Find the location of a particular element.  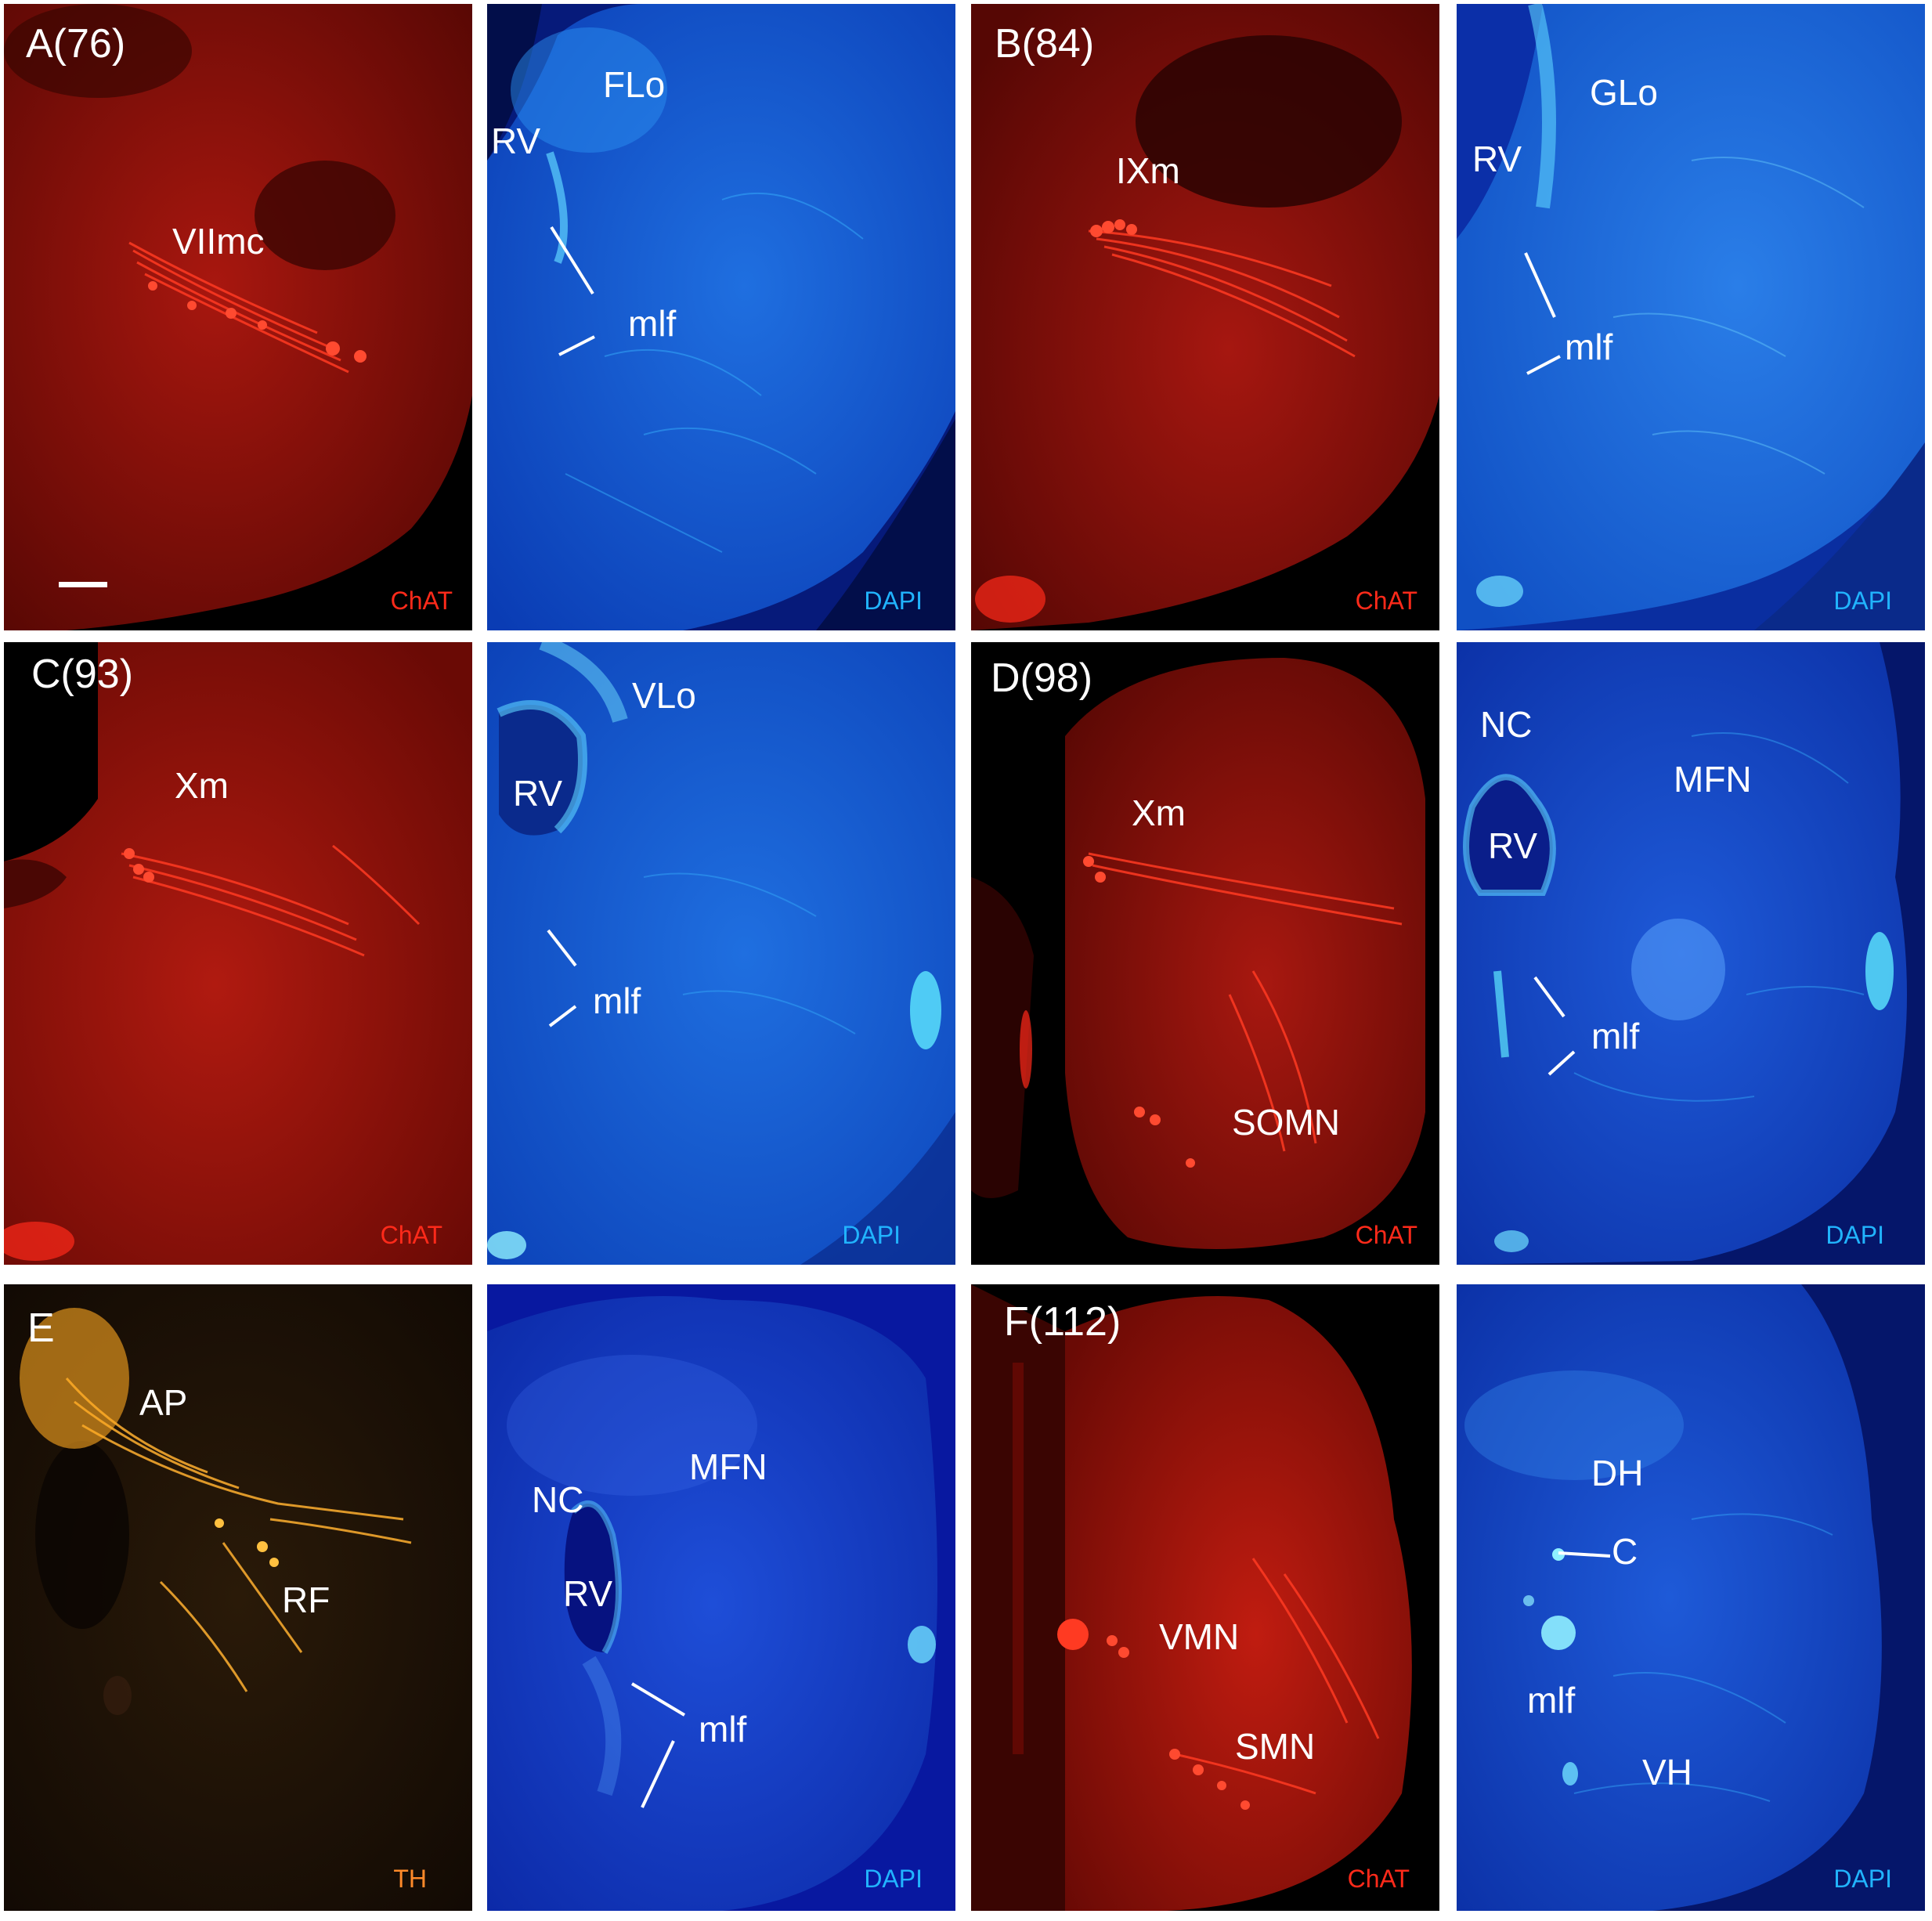

panel-b-id: B(84) is located at coordinates (1045, 44).